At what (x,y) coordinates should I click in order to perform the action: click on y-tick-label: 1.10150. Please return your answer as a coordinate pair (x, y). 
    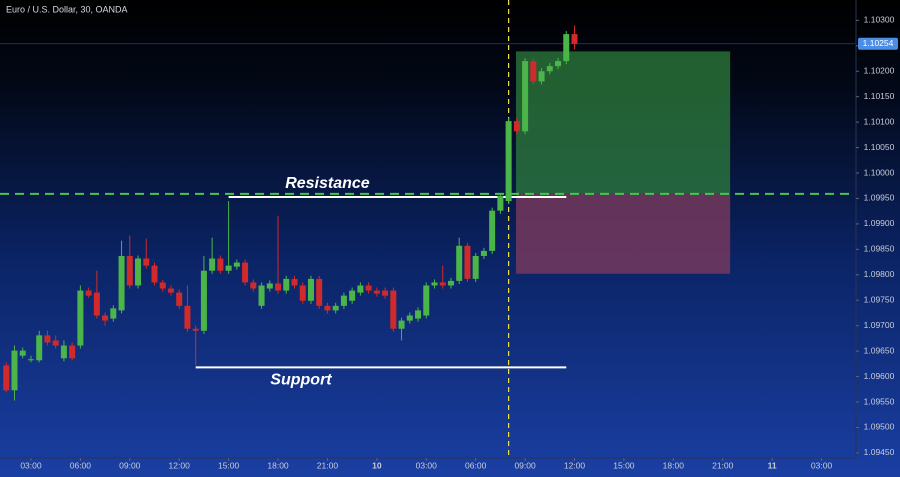
    Looking at the image, I should click on (879, 96).